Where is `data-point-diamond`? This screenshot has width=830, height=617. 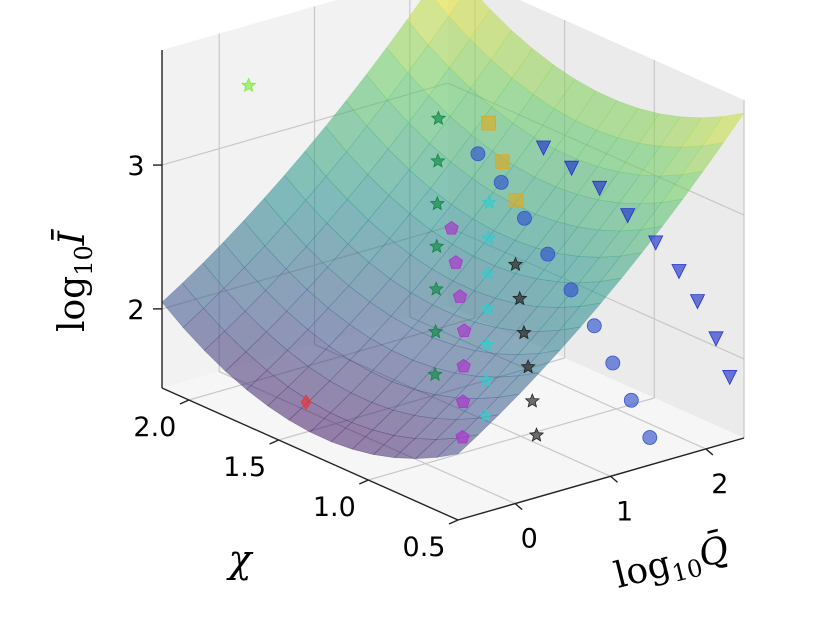
data-point-diamond is located at coordinates (306, 402).